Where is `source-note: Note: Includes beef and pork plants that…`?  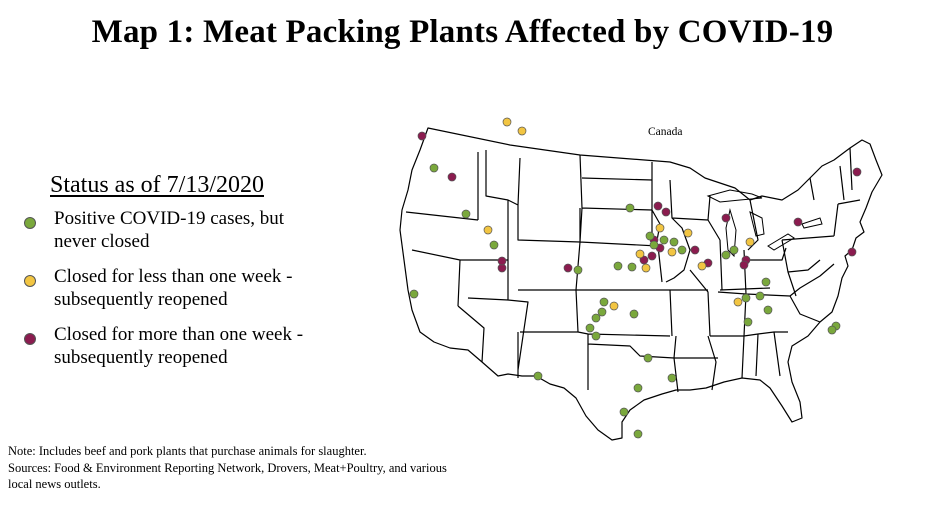 source-note: Note: Includes beef and pork plants that… is located at coordinates (278, 468).